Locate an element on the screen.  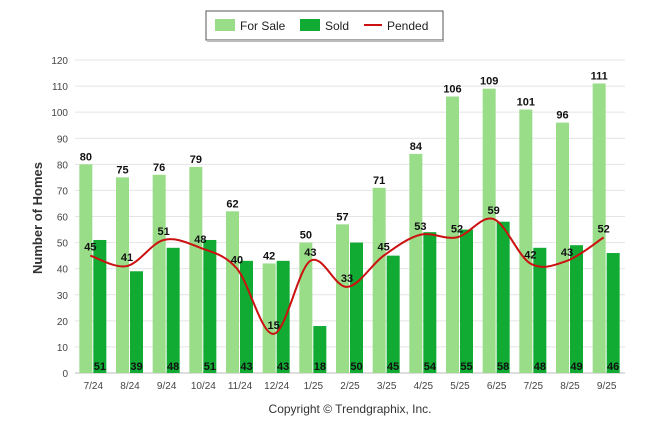
x-tick-label: 3/25 is located at coordinates (387, 386).